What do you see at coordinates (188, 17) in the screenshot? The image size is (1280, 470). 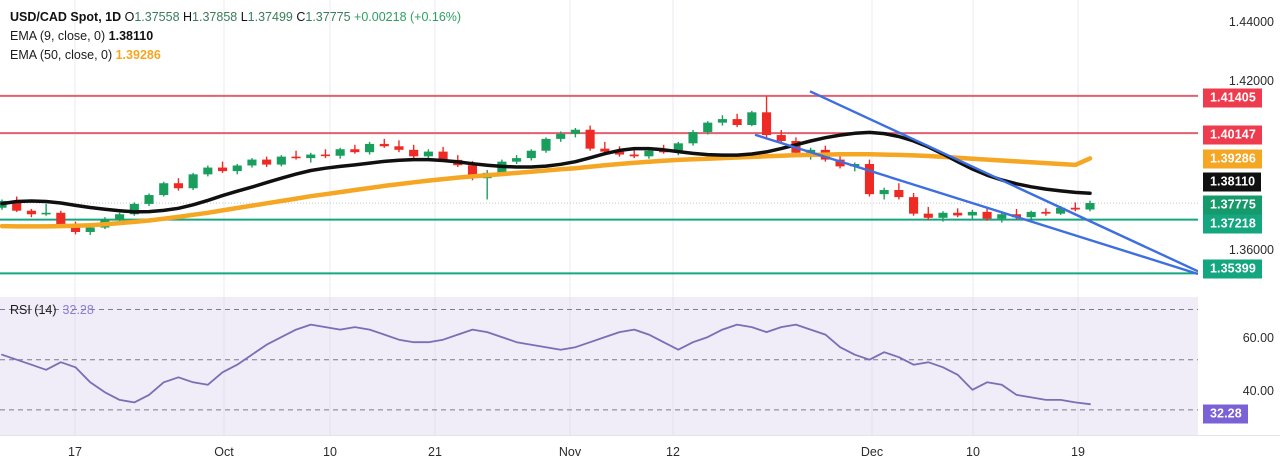 I see `high-key: H` at bounding box center [188, 17].